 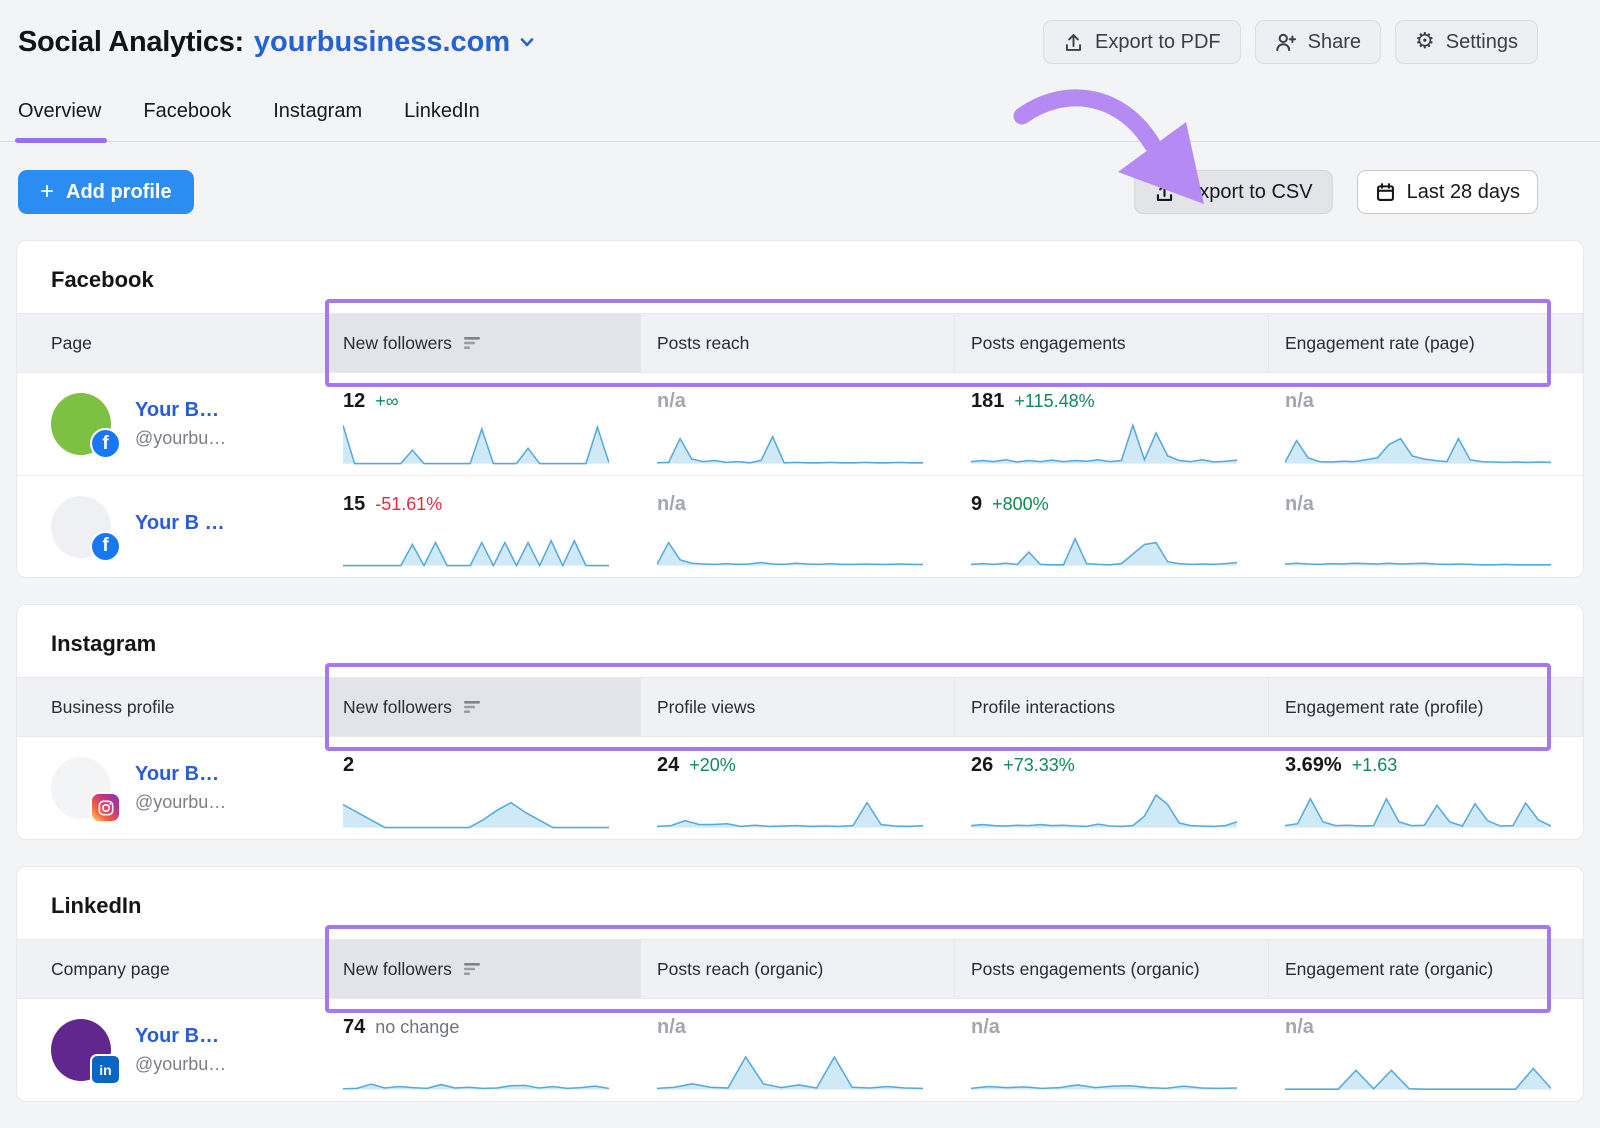 I want to click on column-header: Engagement rate (organic), so click(x=1426, y=969).